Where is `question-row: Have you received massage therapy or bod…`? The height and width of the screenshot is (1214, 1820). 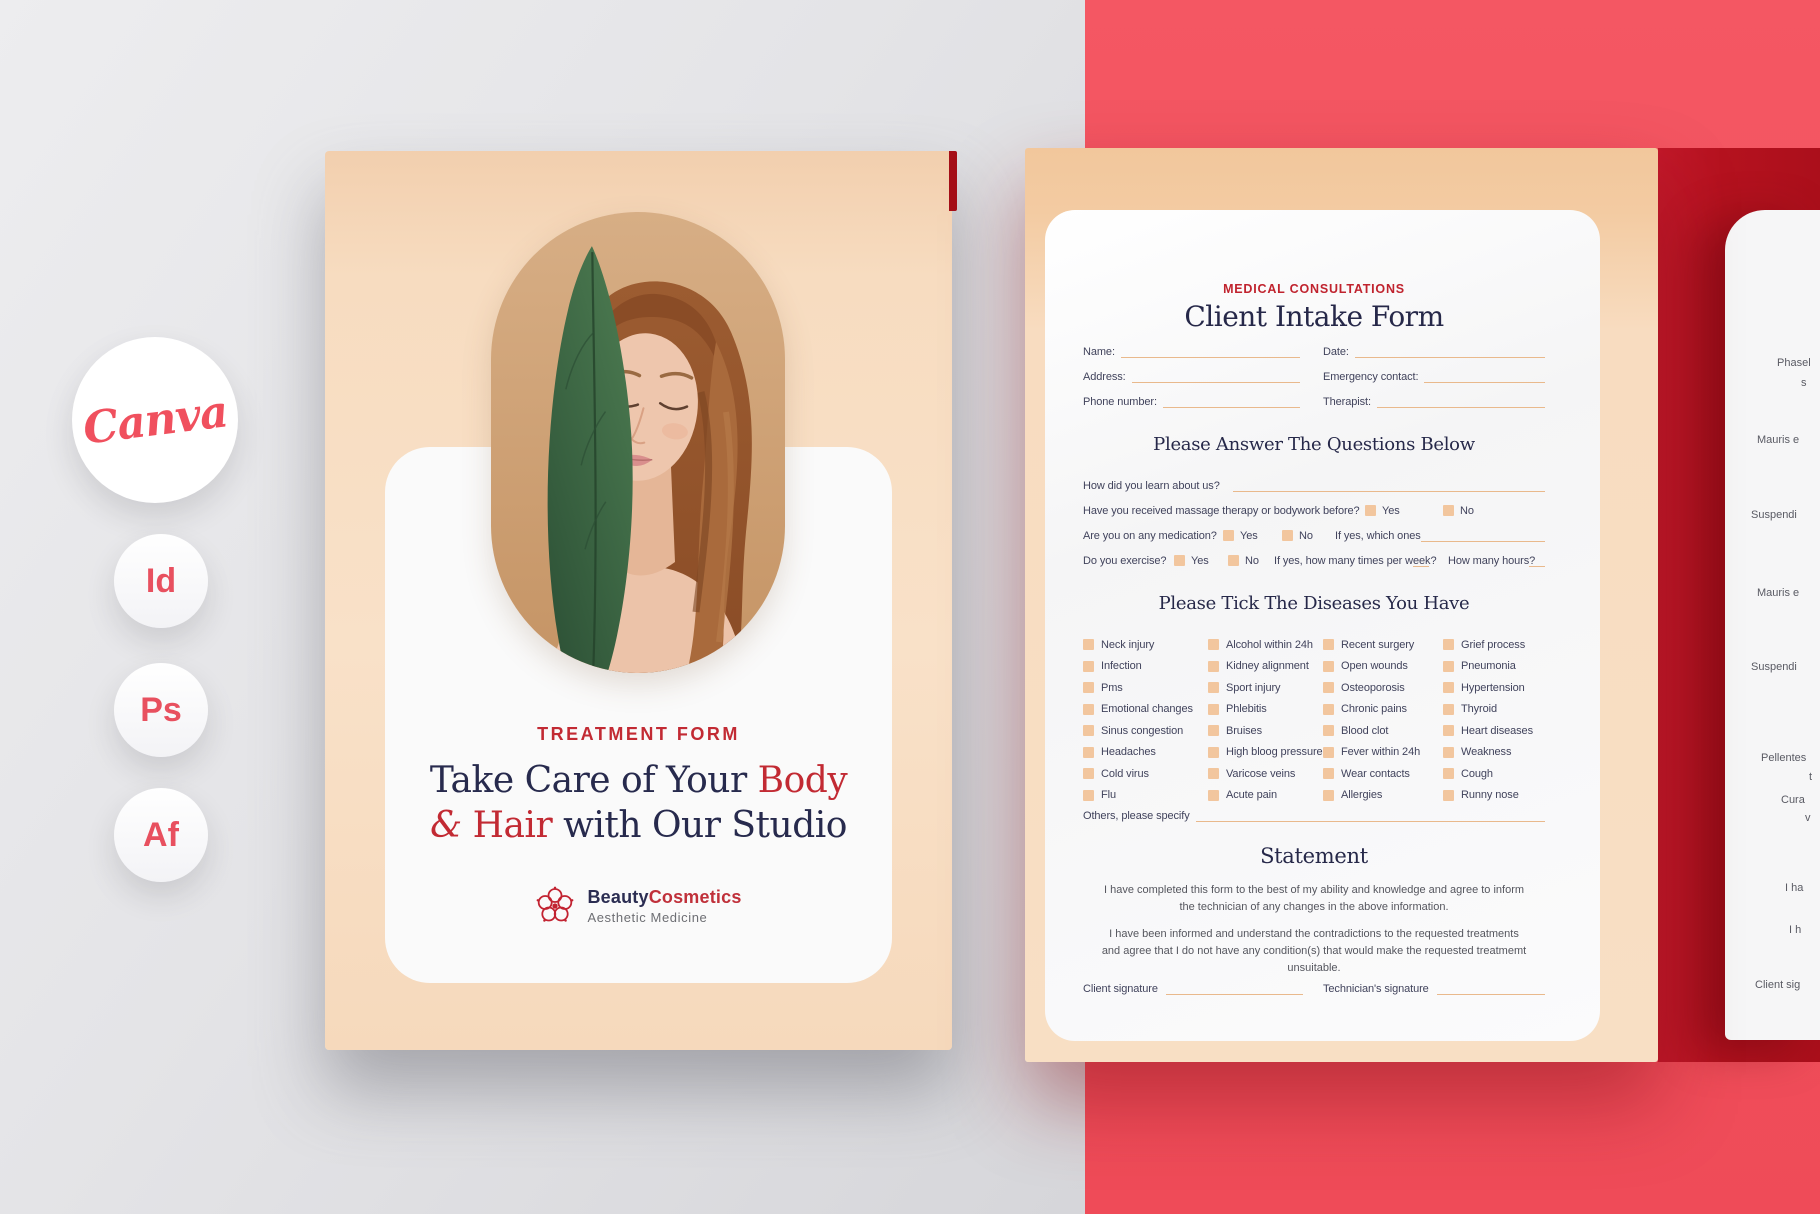 question-row: Have you received massage therapy or bod… is located at coordinates (1314, 511).